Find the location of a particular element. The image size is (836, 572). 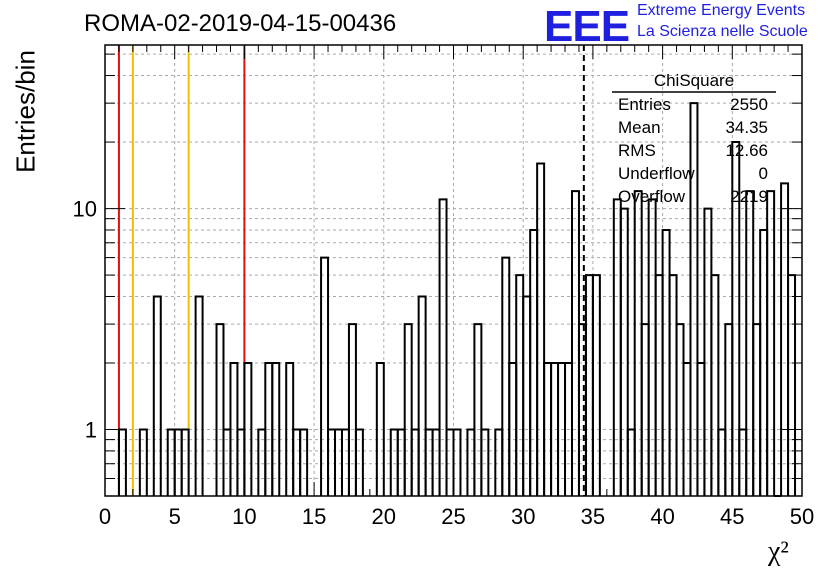

stats-value: 34.35 is located at coordinates (746, 127).